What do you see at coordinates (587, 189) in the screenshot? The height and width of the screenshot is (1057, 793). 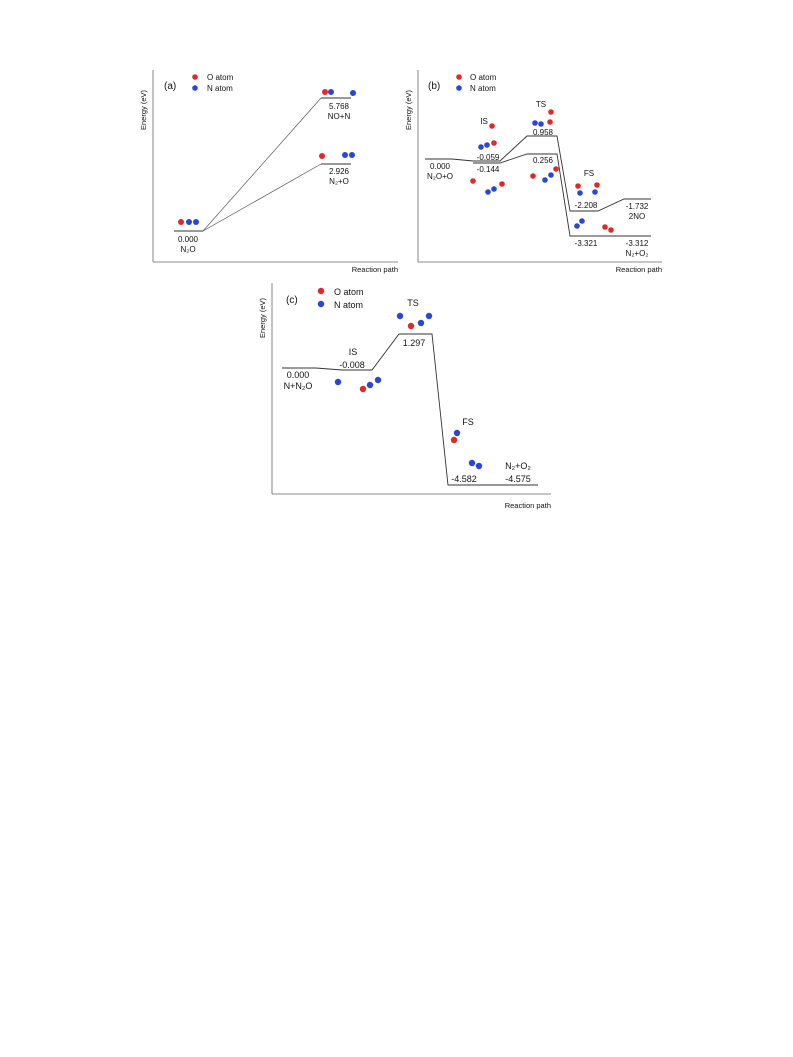 I see `molecule-fs-upper` at bounding box center [587, 189].